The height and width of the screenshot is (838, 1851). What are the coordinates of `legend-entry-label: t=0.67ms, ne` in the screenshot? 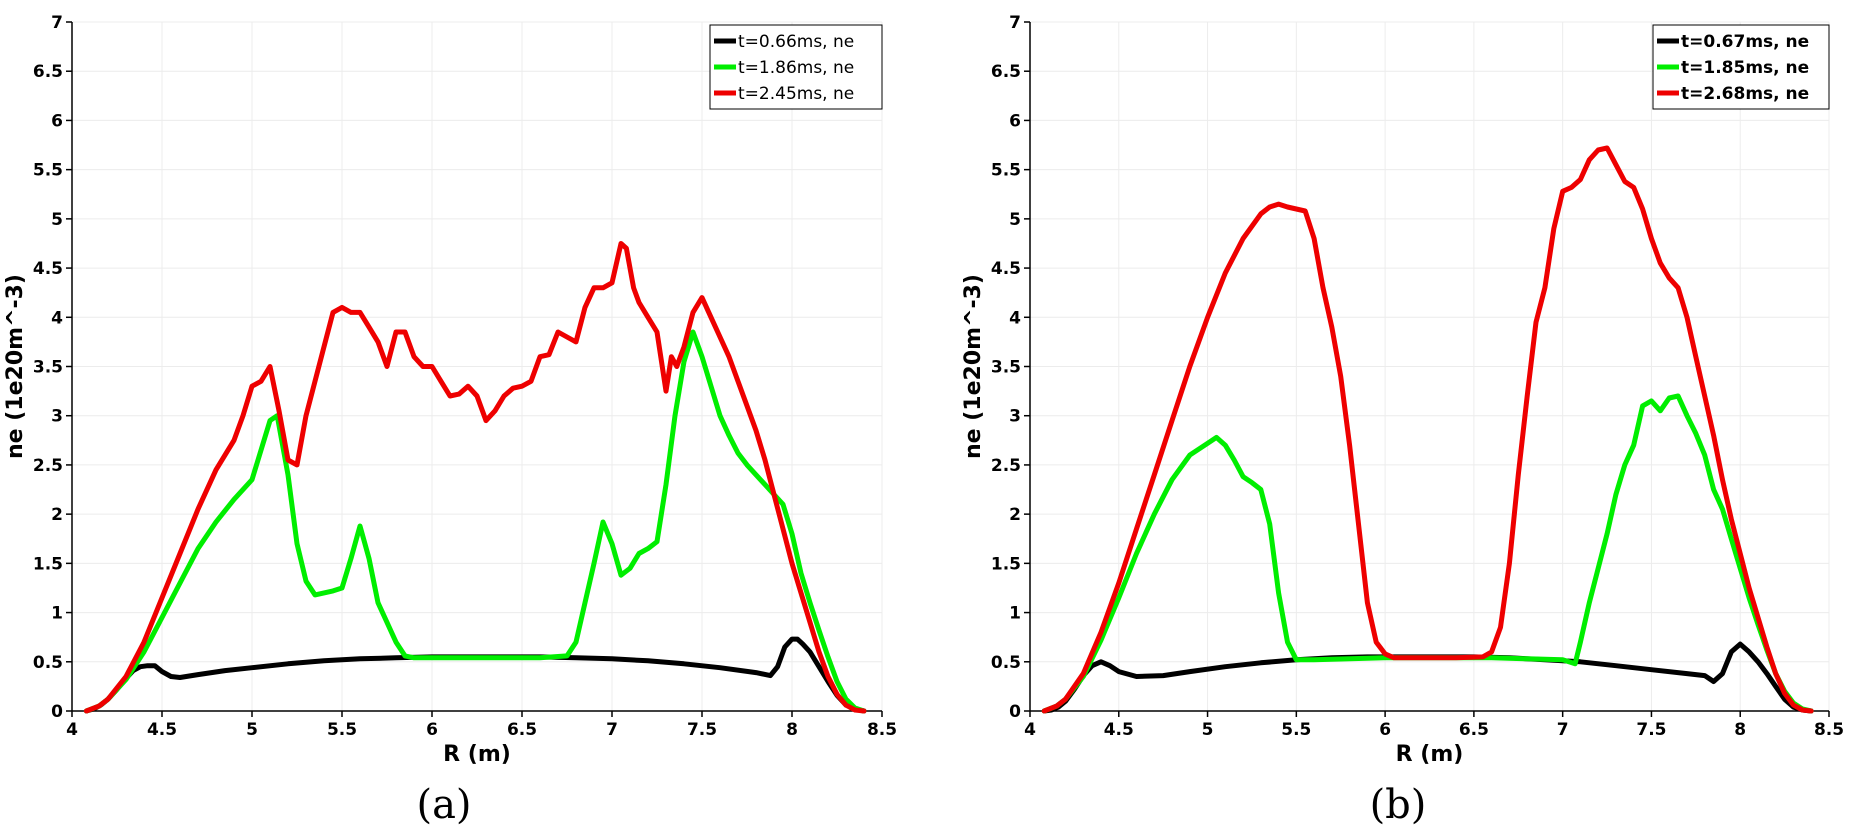 It's located at (1745, 42).